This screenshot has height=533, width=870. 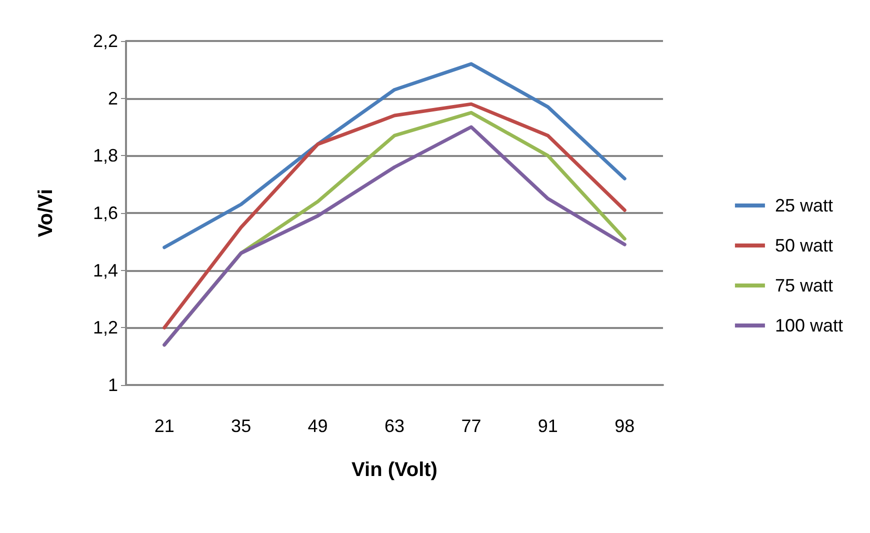 What do you see at coordinates (803, 206) in the screenshot?
I see `legend-label: 25 watt` at bounding box center [803, 206].